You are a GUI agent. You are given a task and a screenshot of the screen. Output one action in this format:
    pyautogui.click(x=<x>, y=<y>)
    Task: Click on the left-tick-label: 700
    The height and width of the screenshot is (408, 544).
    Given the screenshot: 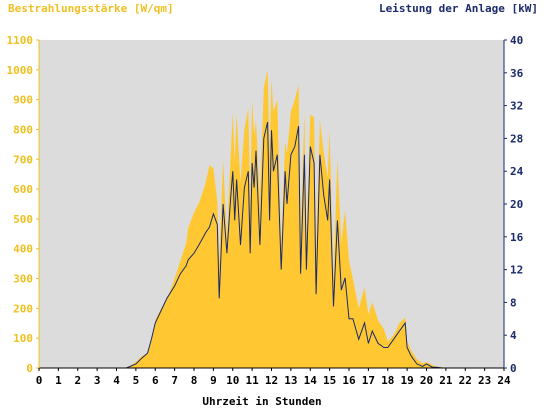 What is the action you would take?
    pyautogui.click(x=23, y=159)
    